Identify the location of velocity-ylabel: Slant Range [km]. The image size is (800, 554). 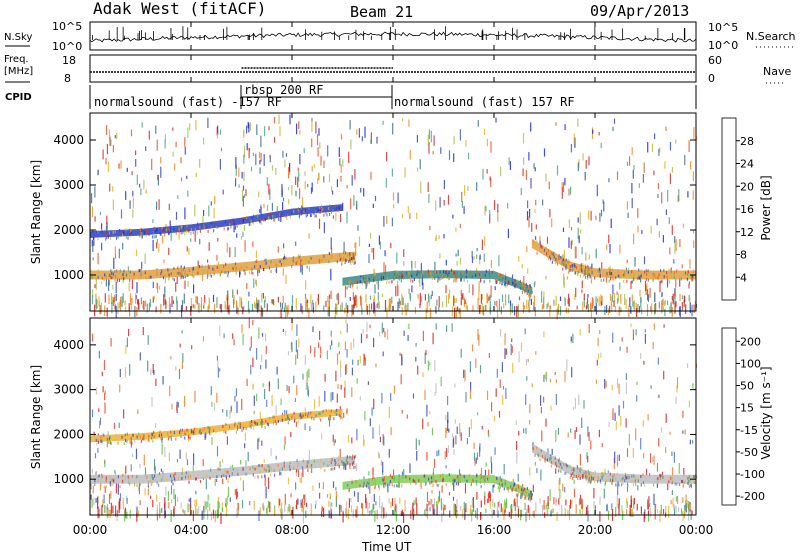
(36, 417).